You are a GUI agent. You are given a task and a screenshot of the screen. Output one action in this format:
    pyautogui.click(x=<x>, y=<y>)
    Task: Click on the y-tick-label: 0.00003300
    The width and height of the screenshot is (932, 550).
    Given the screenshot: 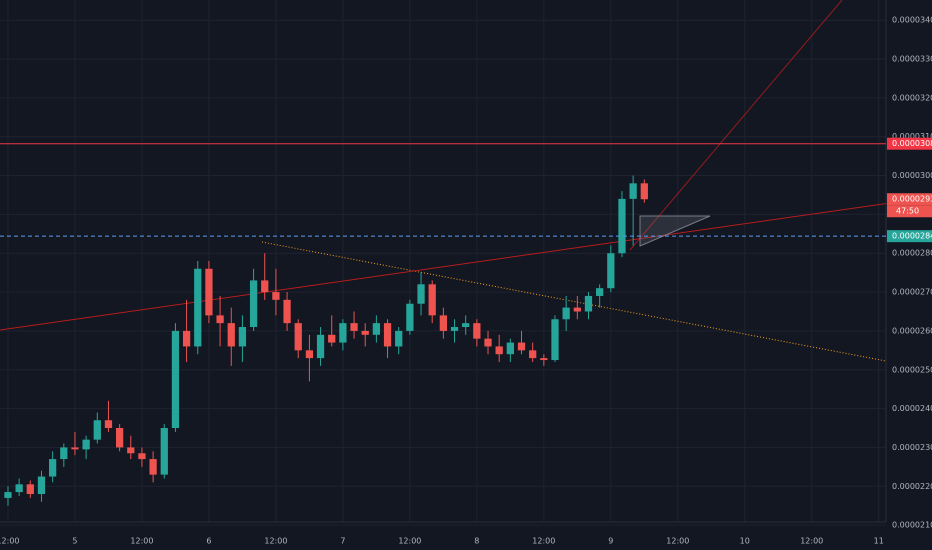 What is the action you would take?
    pyautogui.click(x=912, y=59)
    